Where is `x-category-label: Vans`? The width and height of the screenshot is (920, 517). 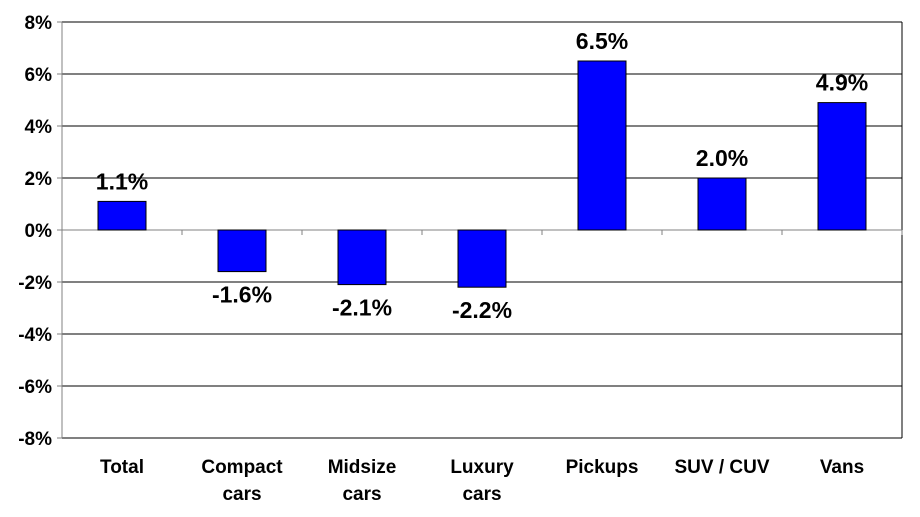 x-category-label: Vans is located at coordinates (842, 467).